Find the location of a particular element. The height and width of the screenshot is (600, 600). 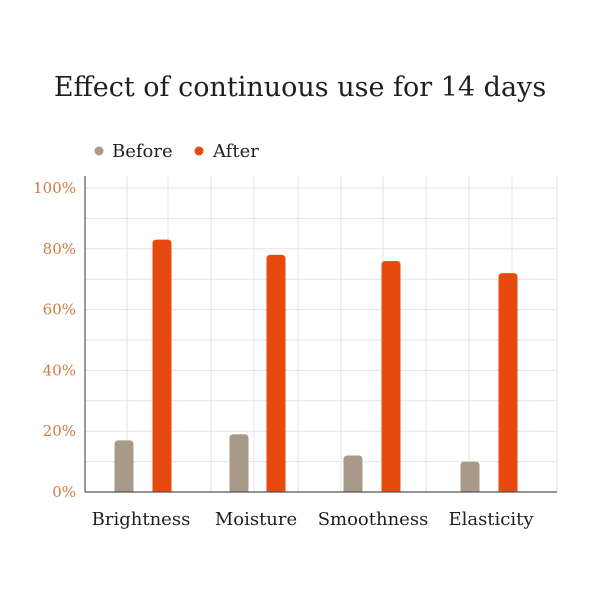

legend-before-label: Before is located at coordinates (142, 151).